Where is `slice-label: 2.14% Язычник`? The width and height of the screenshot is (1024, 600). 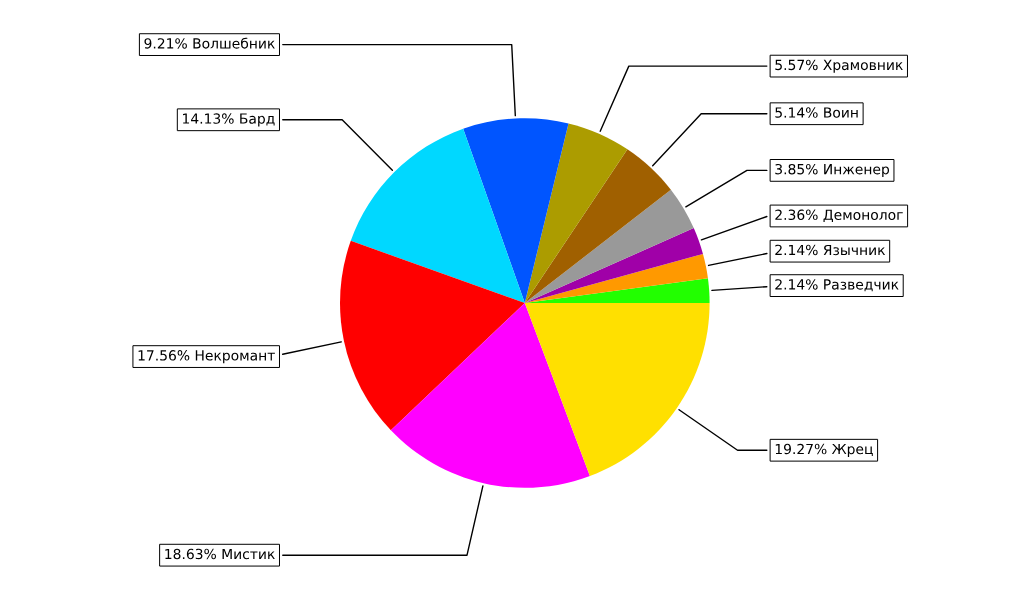
slice-label: 2.14% Язычник is located at coordinates (830, 250).